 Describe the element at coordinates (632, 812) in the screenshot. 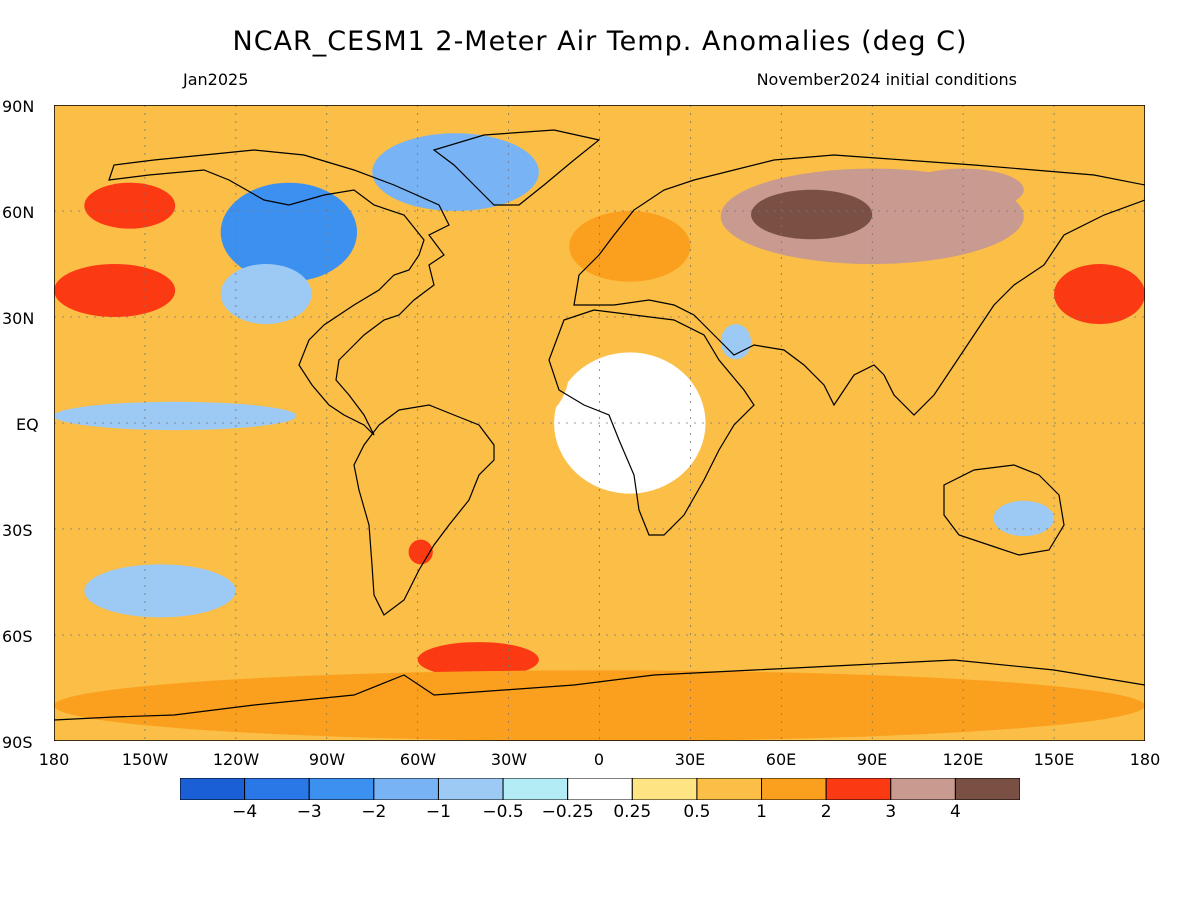

I see `colorbar-tick-label: 0.25` at that location.